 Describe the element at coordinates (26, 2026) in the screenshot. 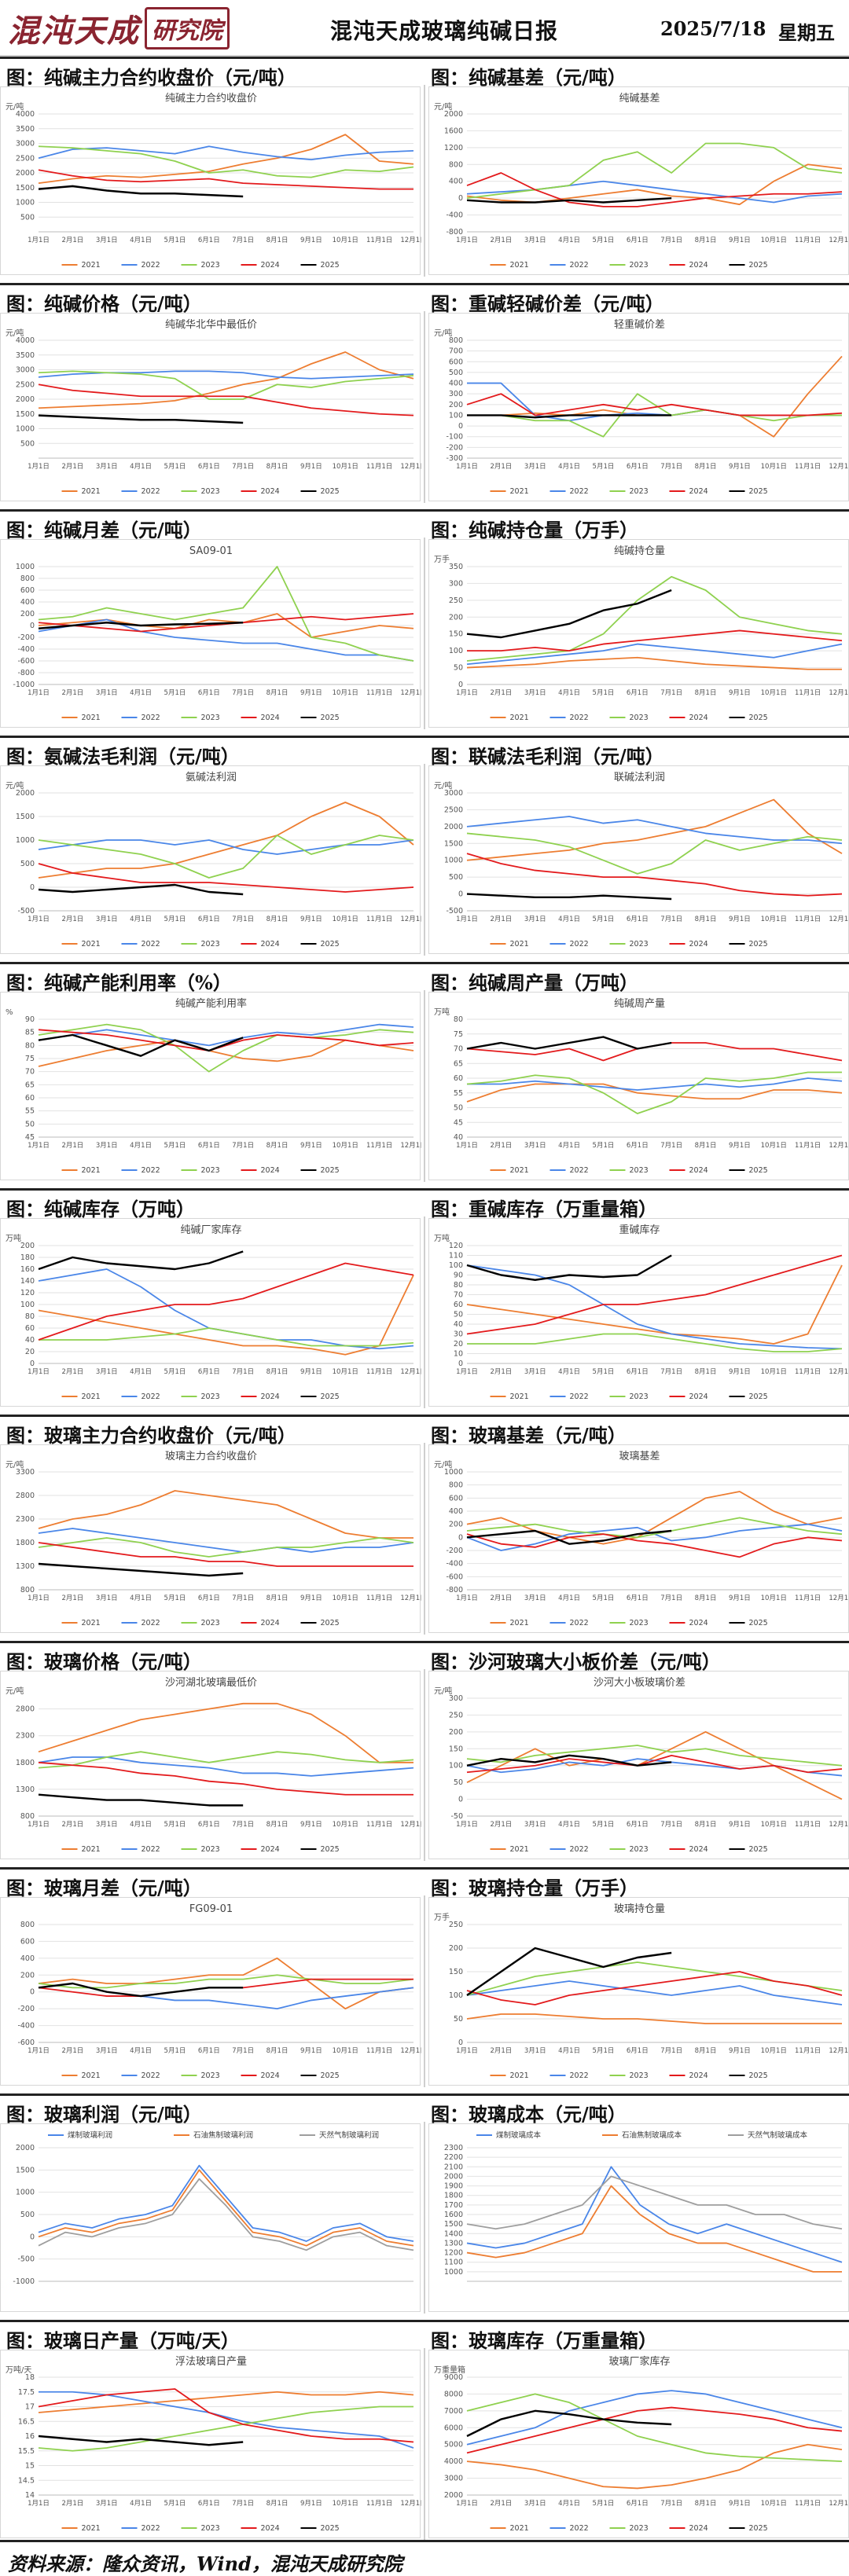

I see `y-tick-label: -400` at that location.